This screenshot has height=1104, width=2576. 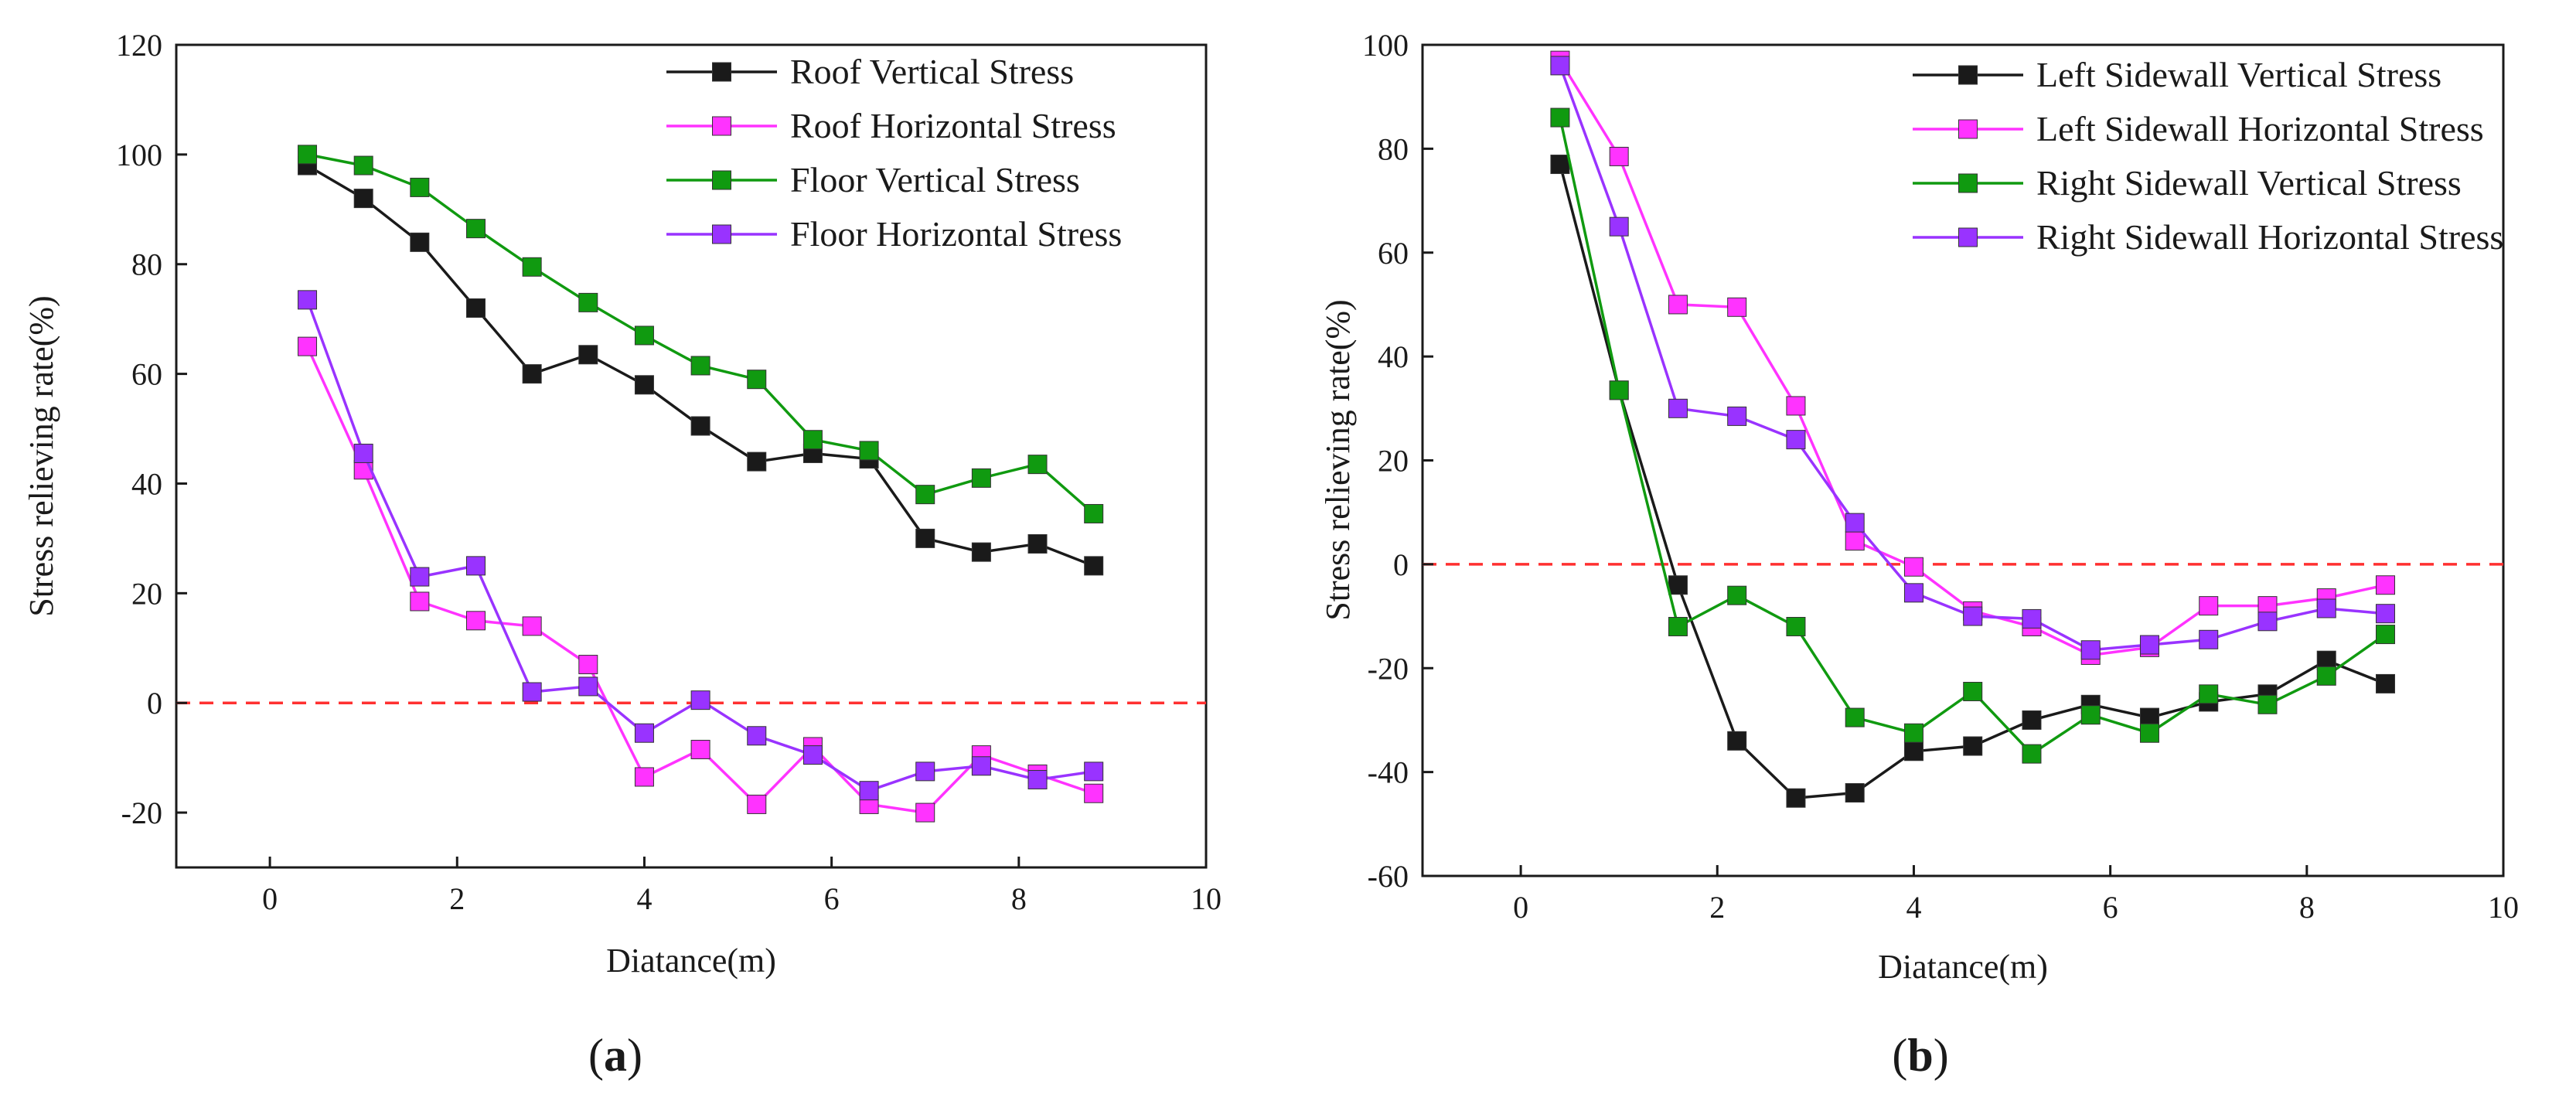 What do you see at coordinates (1388, 877) in the screenshot?
I see `y-tick-label: -60` at bounding box center [1388, 877].